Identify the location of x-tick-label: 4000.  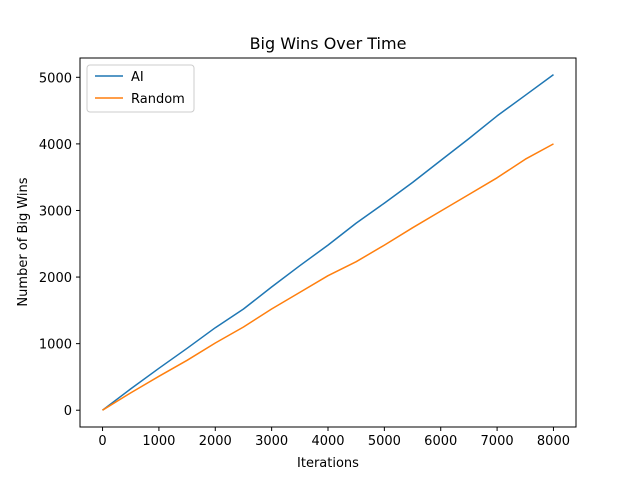
(327, 441).